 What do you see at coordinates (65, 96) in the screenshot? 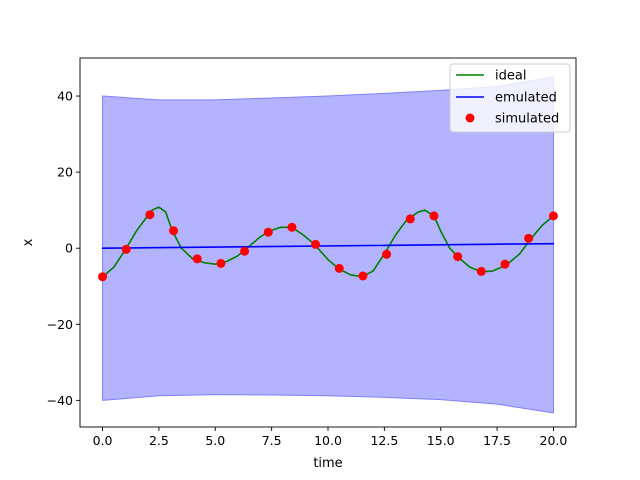
I see `y-tick-label: 40` at bounding box center [65, 96].